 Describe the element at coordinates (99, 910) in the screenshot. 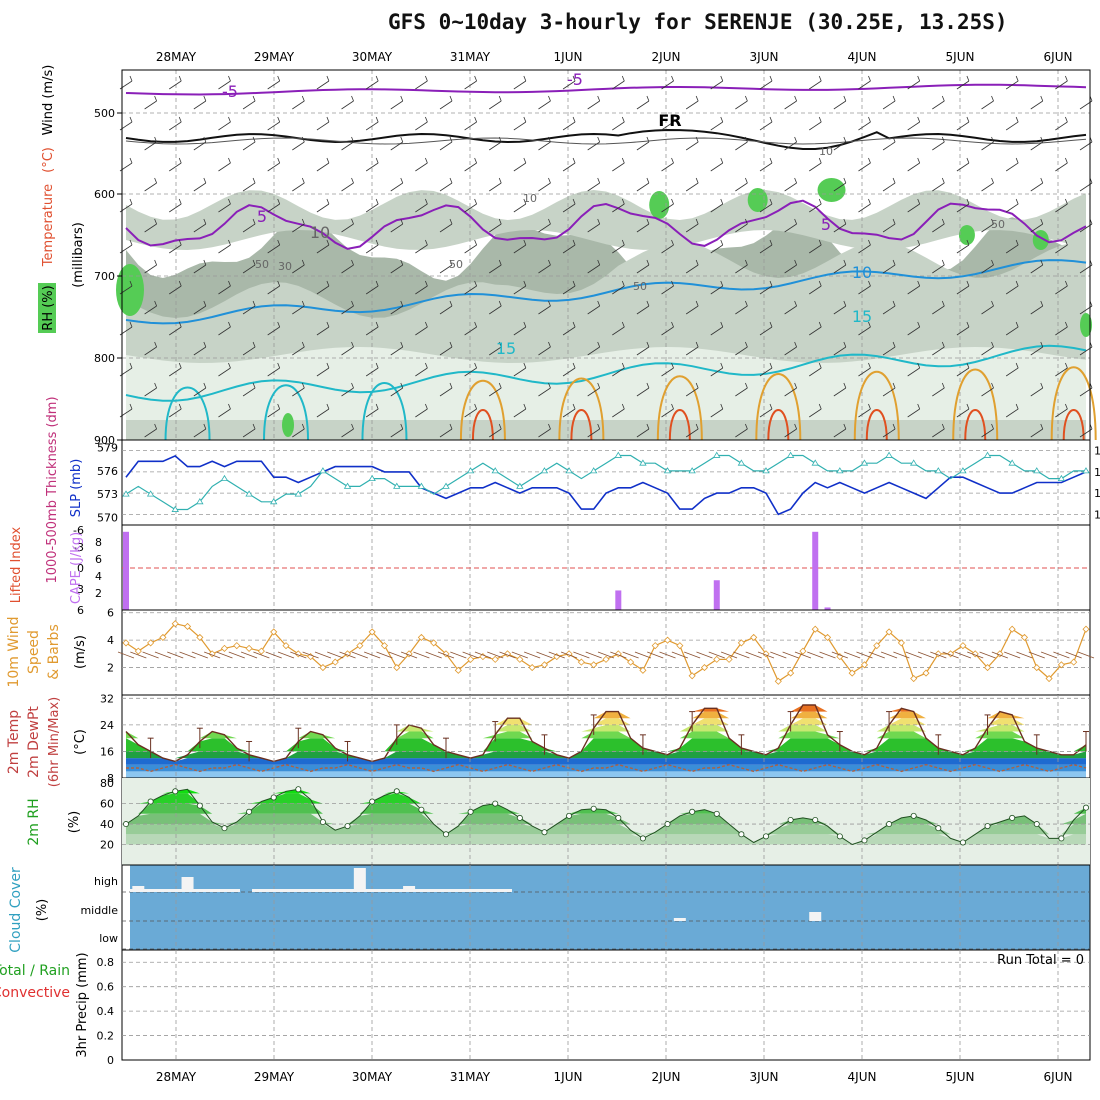

I see `cloud-level-label: middle` at that location.